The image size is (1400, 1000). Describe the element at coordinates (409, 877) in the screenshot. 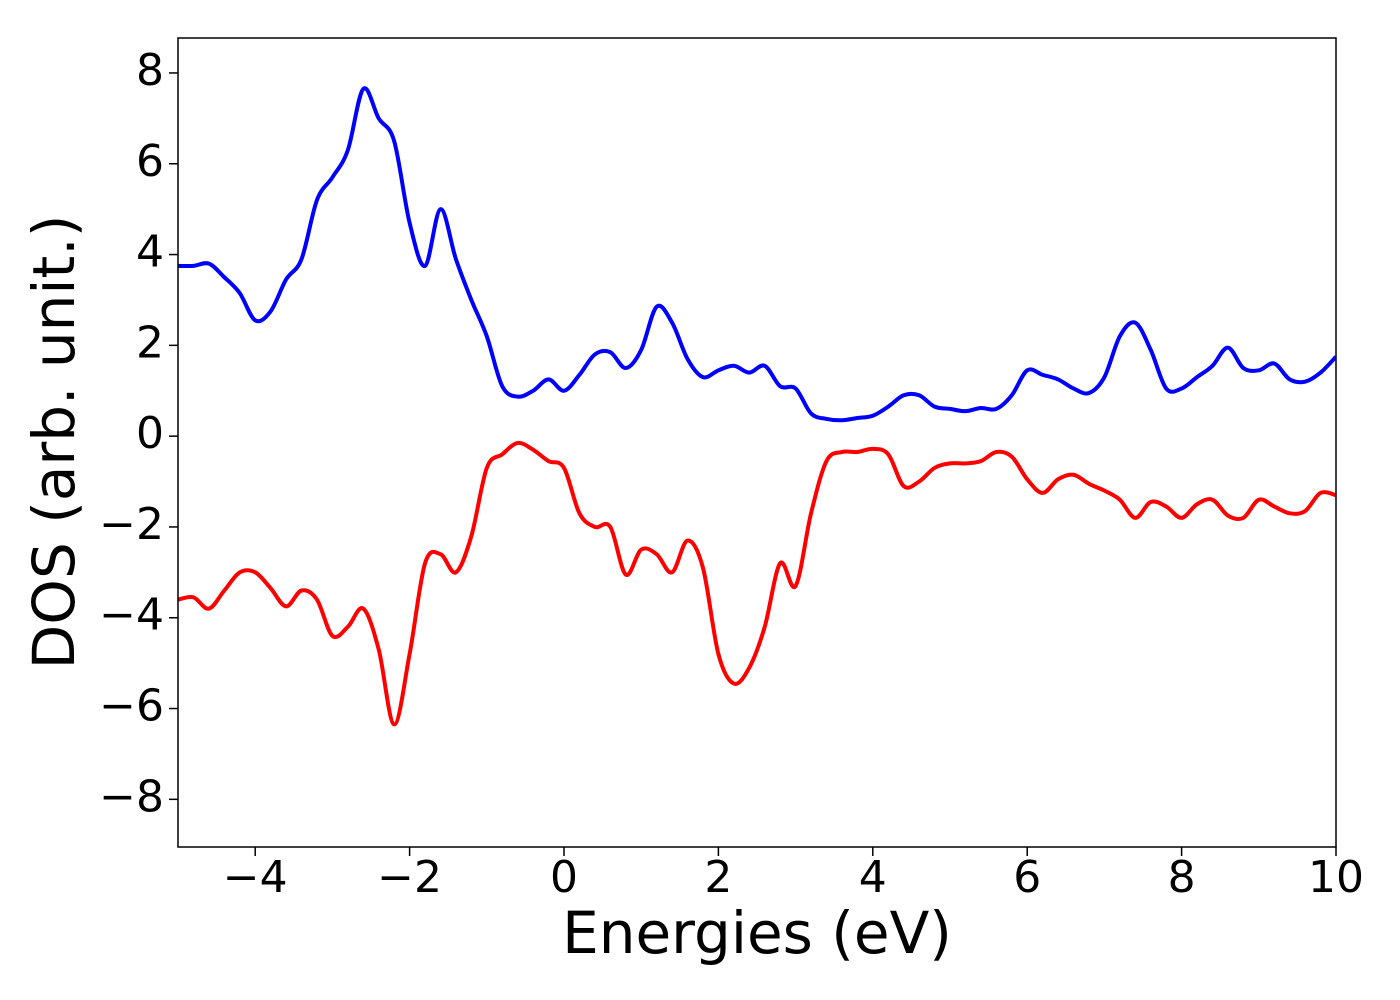

I see `x-tick-label: −2` at that location.